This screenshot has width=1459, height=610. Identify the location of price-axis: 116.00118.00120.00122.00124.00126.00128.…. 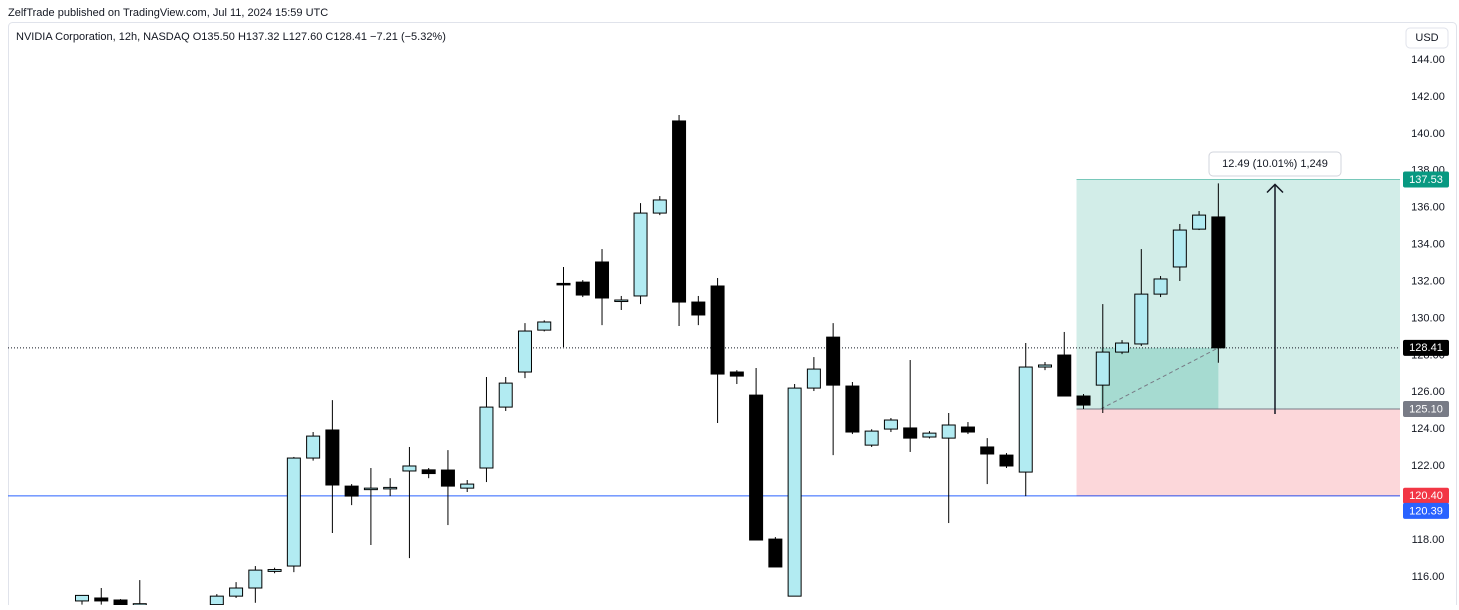
(1426, 318).